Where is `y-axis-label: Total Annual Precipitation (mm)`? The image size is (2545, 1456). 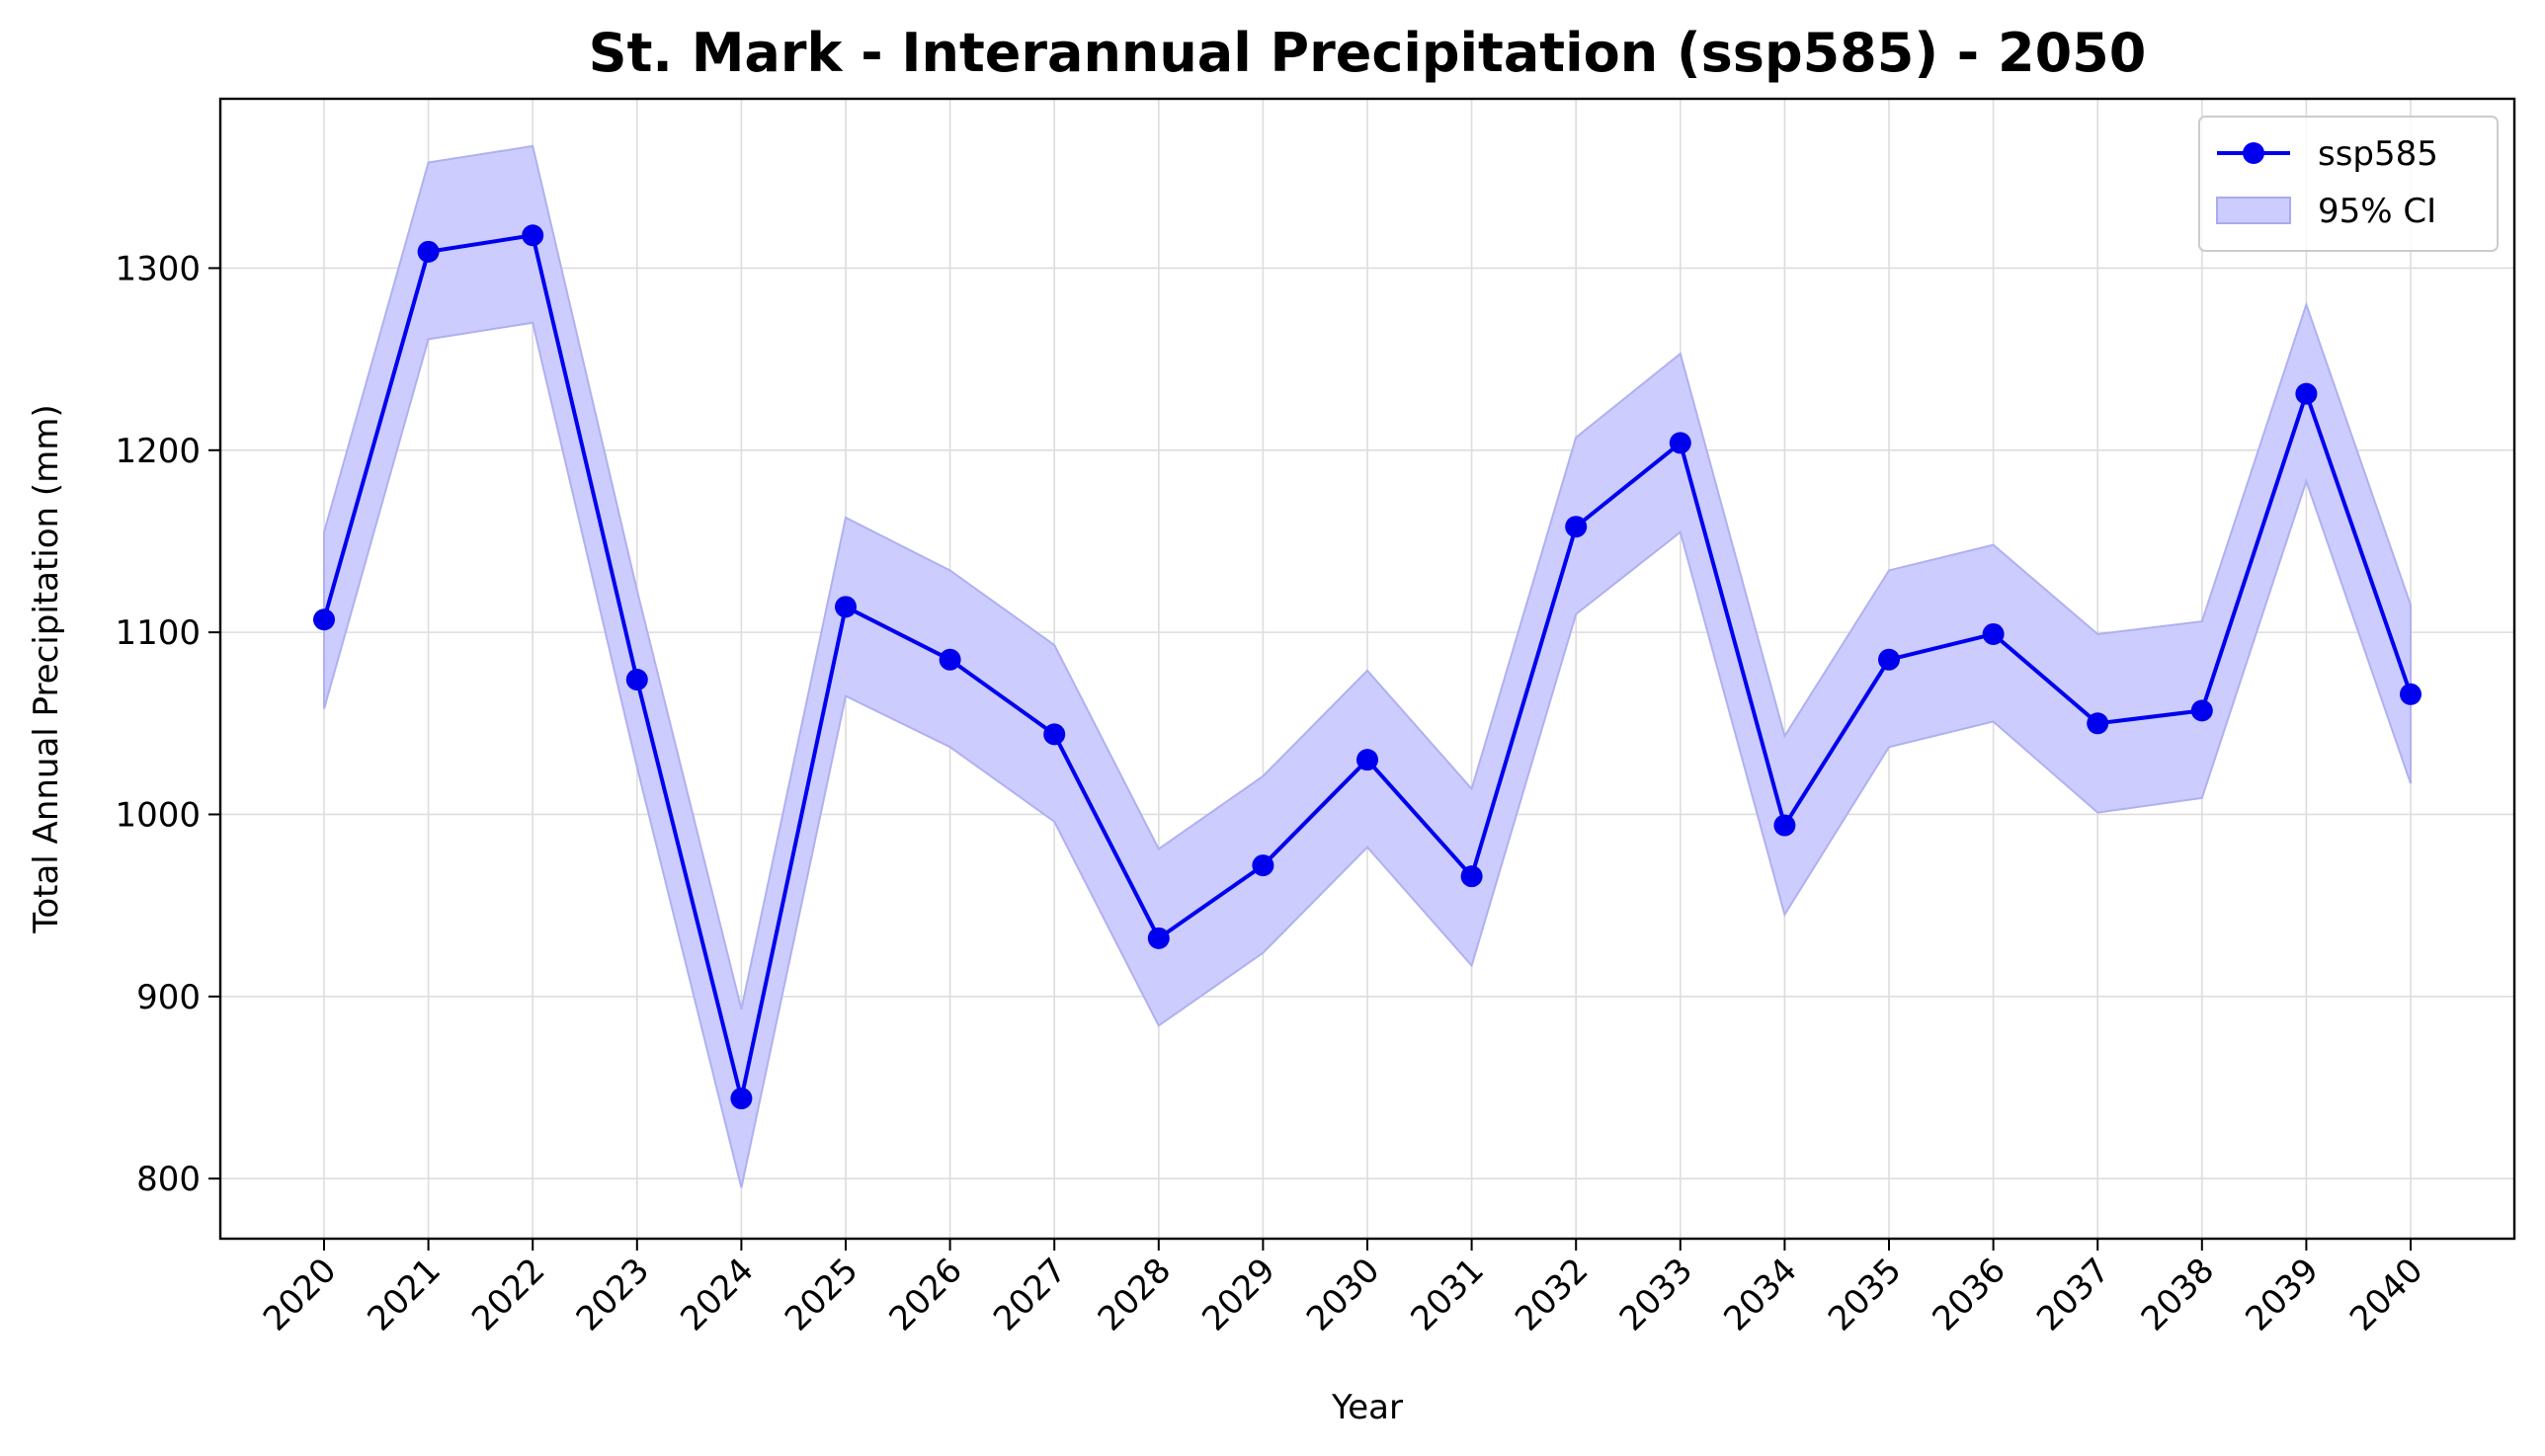 y-axis-label: Total Annual Precipitation (mm) is located at coordinates (46, 668).